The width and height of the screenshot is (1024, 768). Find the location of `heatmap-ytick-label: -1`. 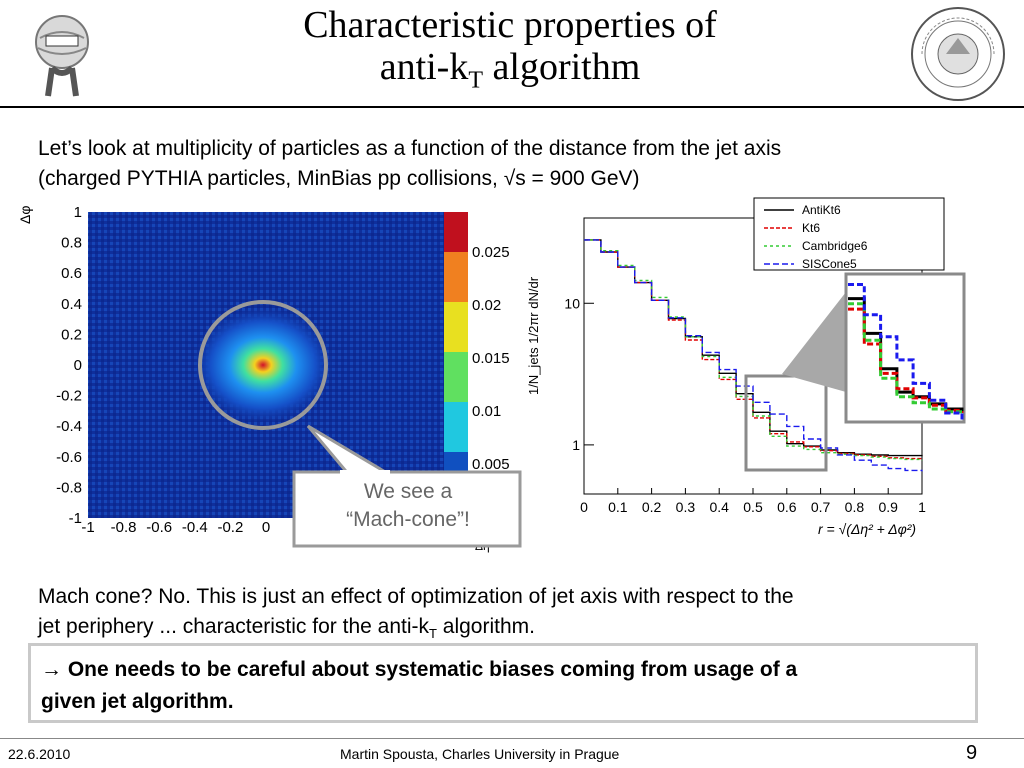

heatmap-ytick-label: -1 is located at coordinates (75, 518).